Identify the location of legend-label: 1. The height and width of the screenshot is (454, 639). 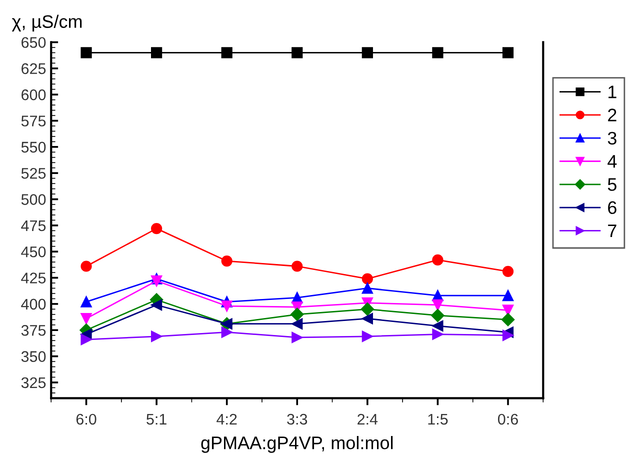
(612, 92).